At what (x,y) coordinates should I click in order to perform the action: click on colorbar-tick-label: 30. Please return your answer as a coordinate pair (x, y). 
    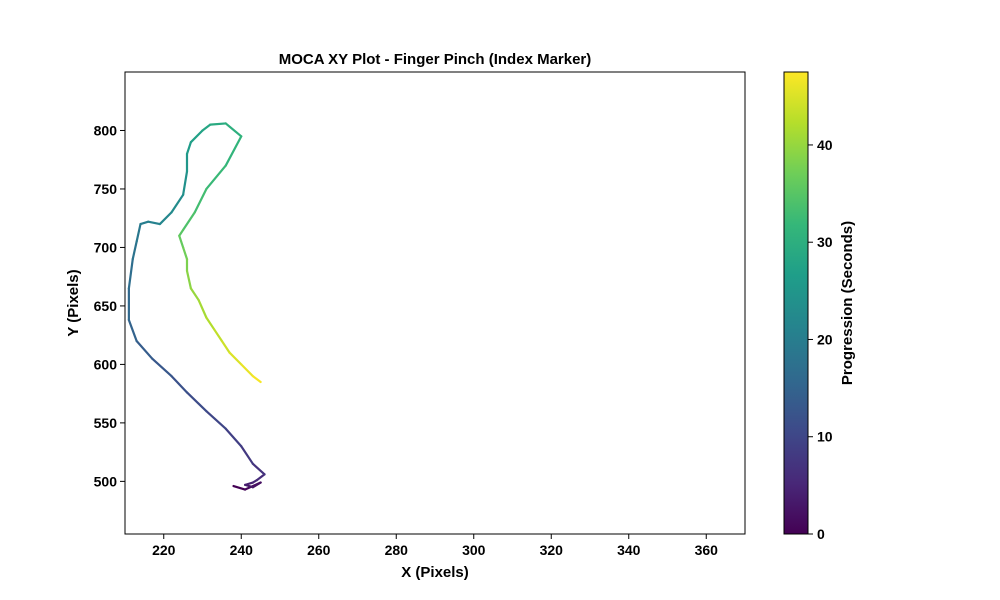
    Looking at the image, I should click on (825, 242).